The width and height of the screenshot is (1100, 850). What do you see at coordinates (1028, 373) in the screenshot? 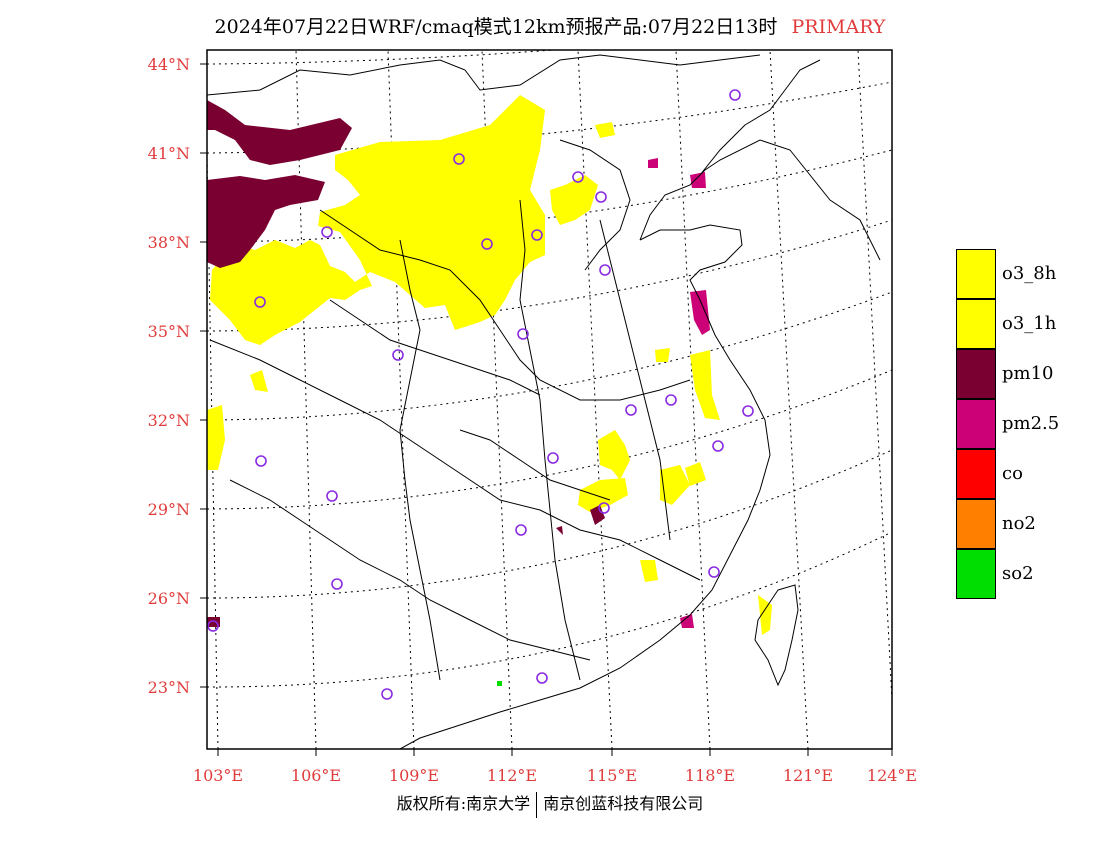
I see `legend-label-pm10: pm10` at bounding box center [1028, 373].